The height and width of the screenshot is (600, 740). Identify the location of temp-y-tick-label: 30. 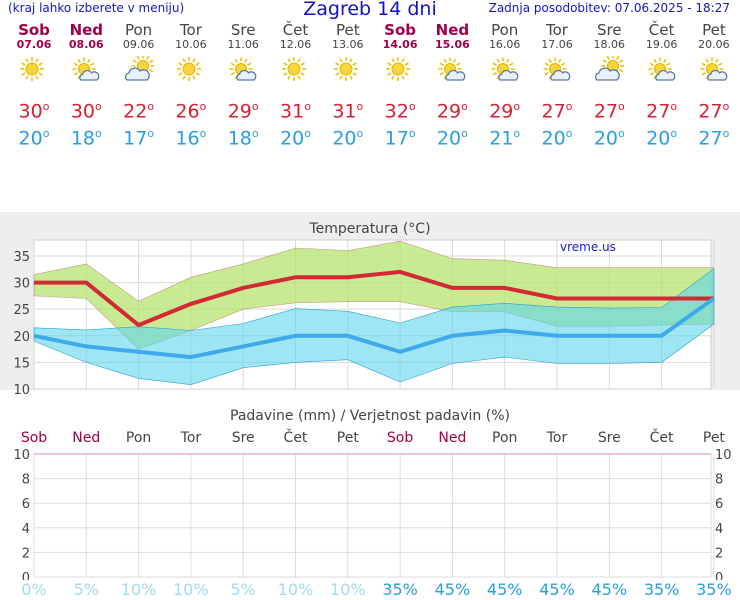
(21, 284).